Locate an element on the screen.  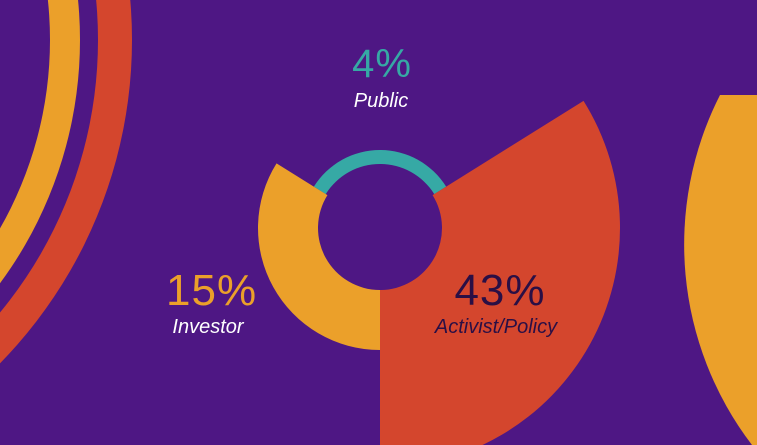
investor-name-label: Investor is located at coordinates (208, 327).